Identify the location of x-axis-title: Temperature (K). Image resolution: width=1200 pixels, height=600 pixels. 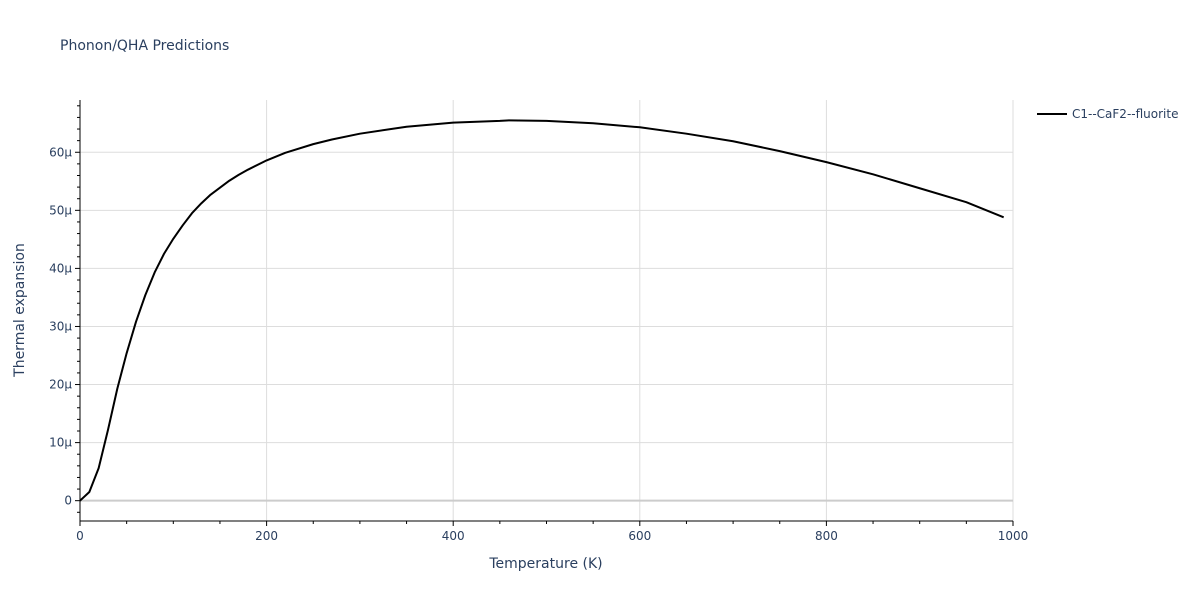
(545, 564).